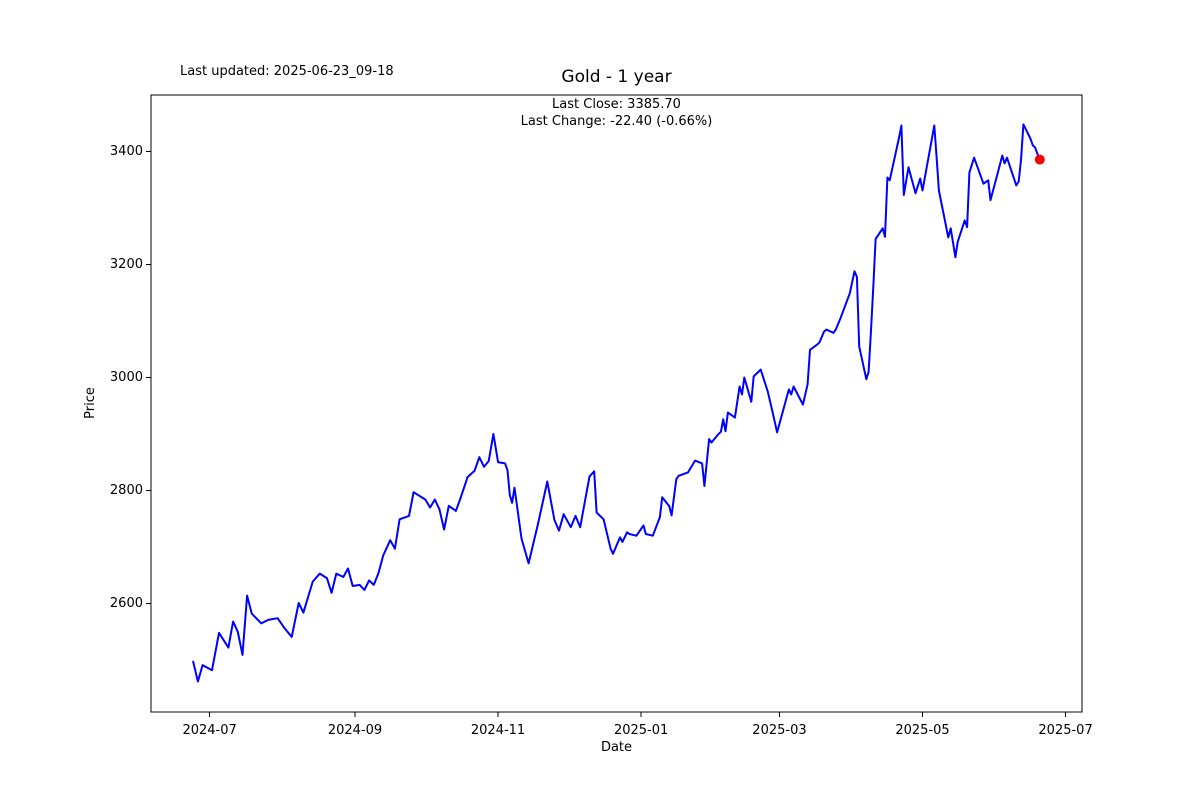  I want to click on y-tick-label: 2600, so click(126, 603).